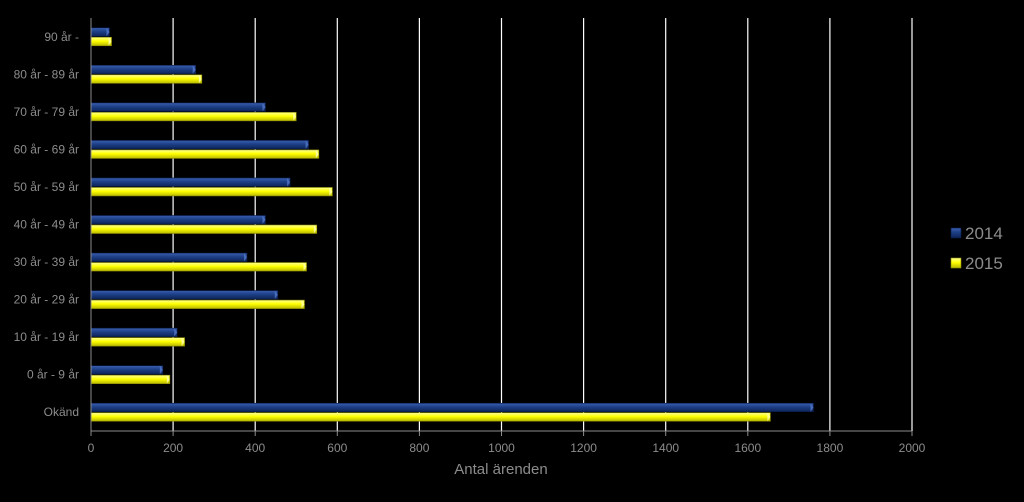 This screenshot has height=502, width=1024. Describe the element at coordinates (912, 448) in the screenshot. I see `x-tick-label: 2000` at that location.